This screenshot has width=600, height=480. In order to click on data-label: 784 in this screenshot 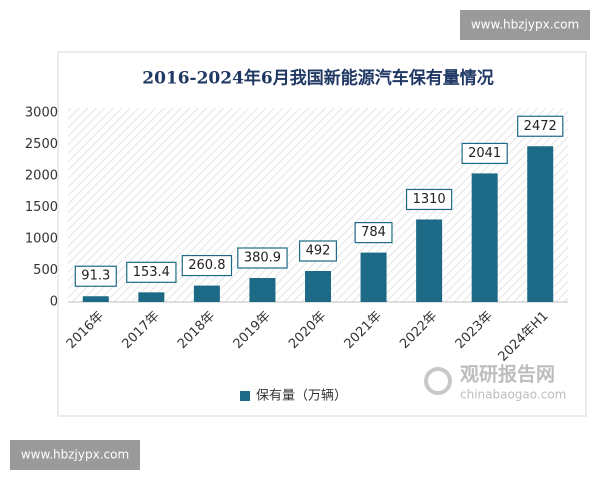, I will do `click(373, 232)`.